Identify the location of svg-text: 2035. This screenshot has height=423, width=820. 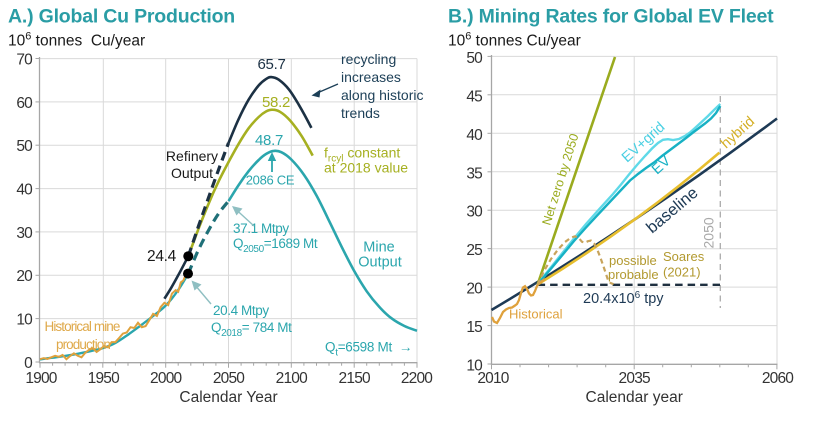
(634, 378).